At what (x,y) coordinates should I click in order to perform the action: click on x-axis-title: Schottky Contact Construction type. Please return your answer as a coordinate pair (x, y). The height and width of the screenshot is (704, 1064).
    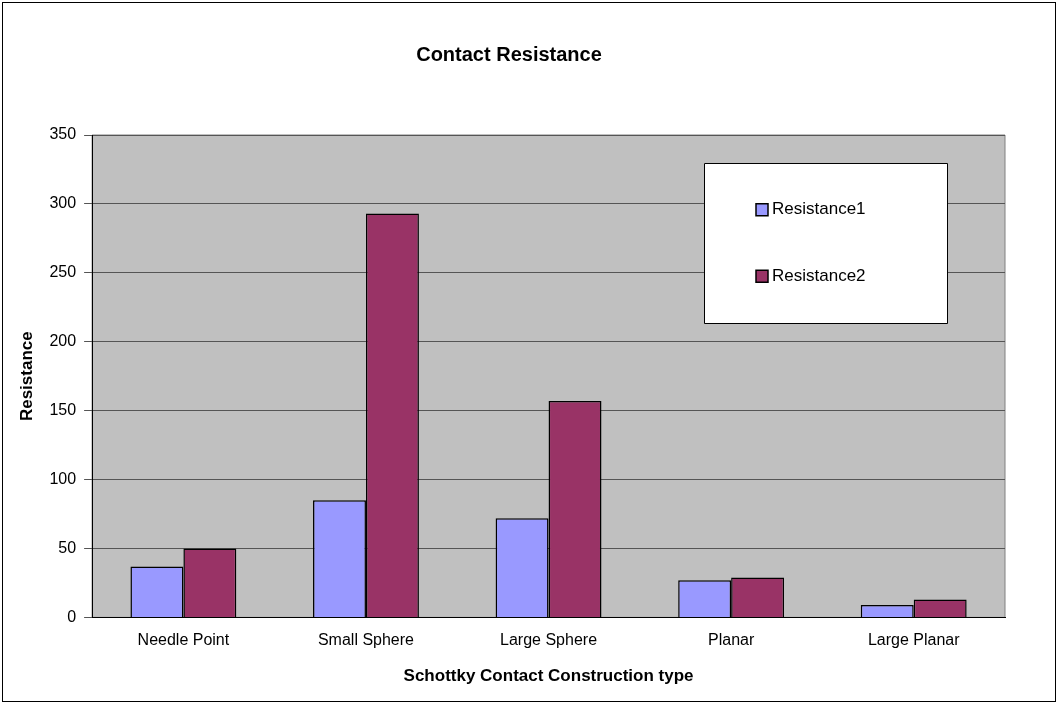
    Looking at the image, I should click on (548, 676).